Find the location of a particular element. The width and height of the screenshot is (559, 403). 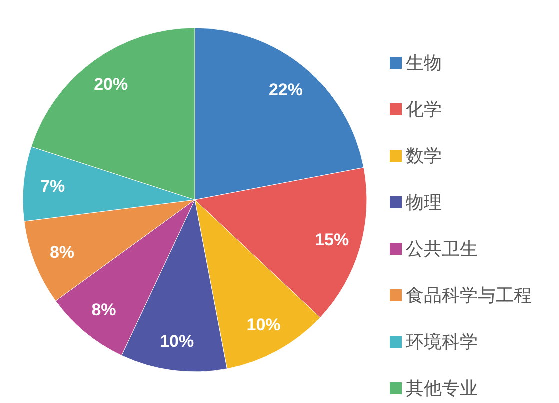

legend-label: 环境科学 is located at coordinates (442, 342).